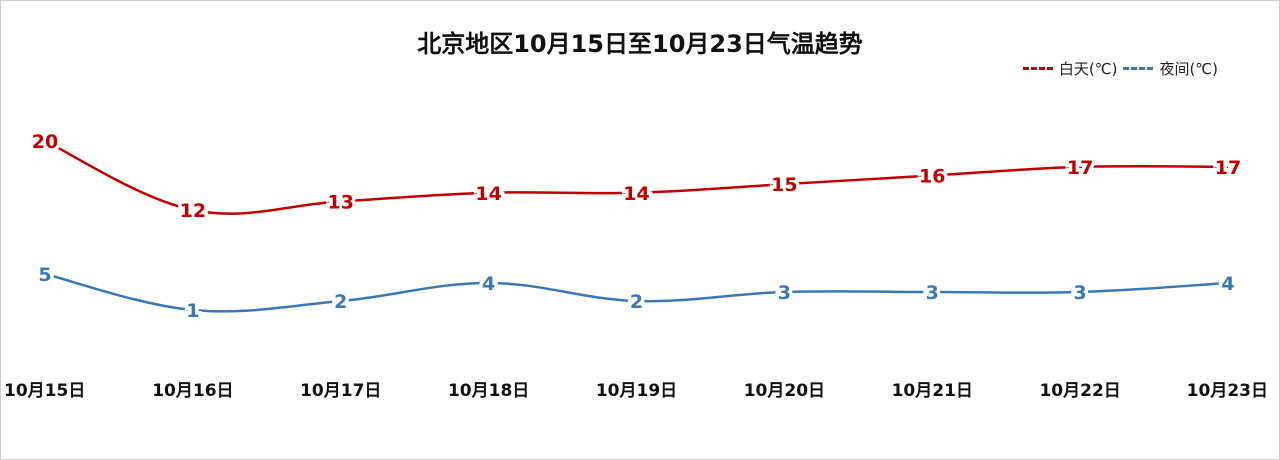  I want to click on x-axis-tick-label: 10月18日, so click(488, 391).